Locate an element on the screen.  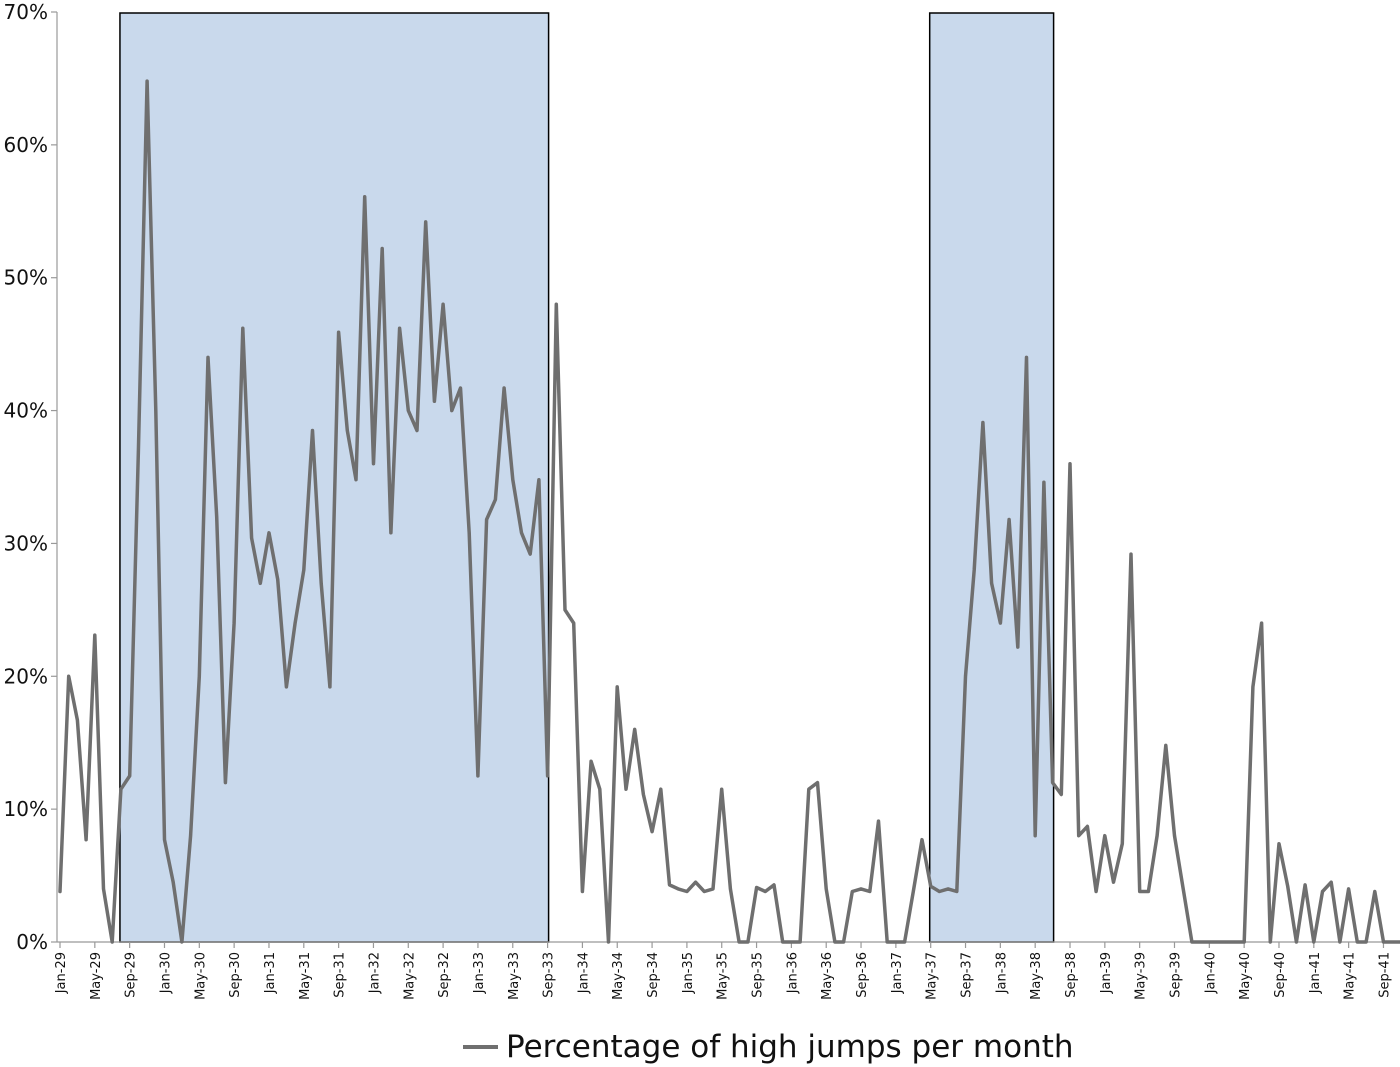
x-tick-label: Jan-37 is located at coordinates (897, 973).